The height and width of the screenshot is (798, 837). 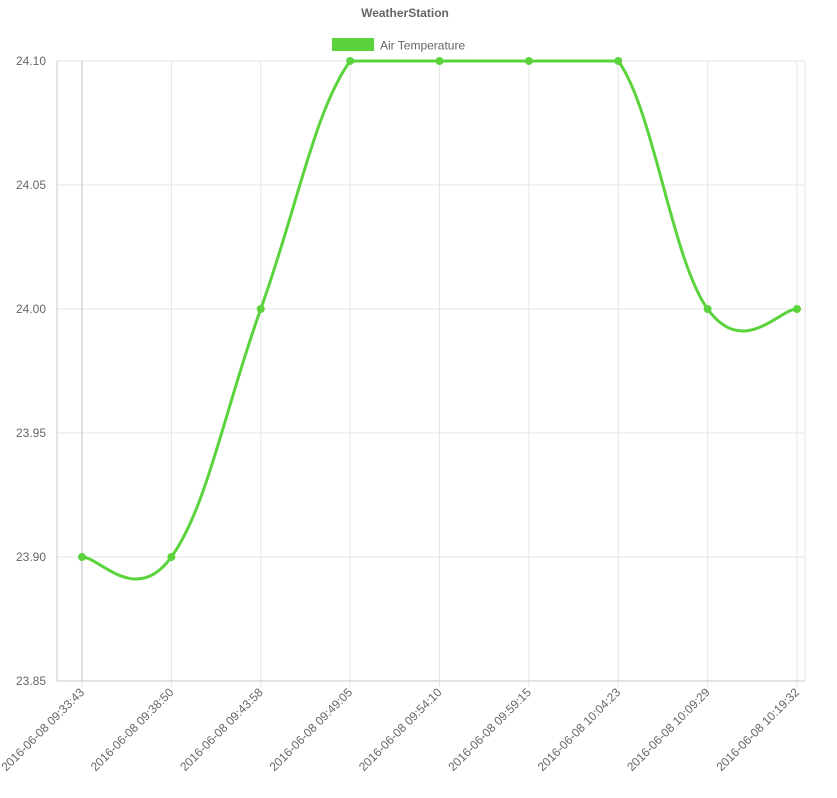 I want to click on y-tick-label: 23.90, so click(x=31, y=557).